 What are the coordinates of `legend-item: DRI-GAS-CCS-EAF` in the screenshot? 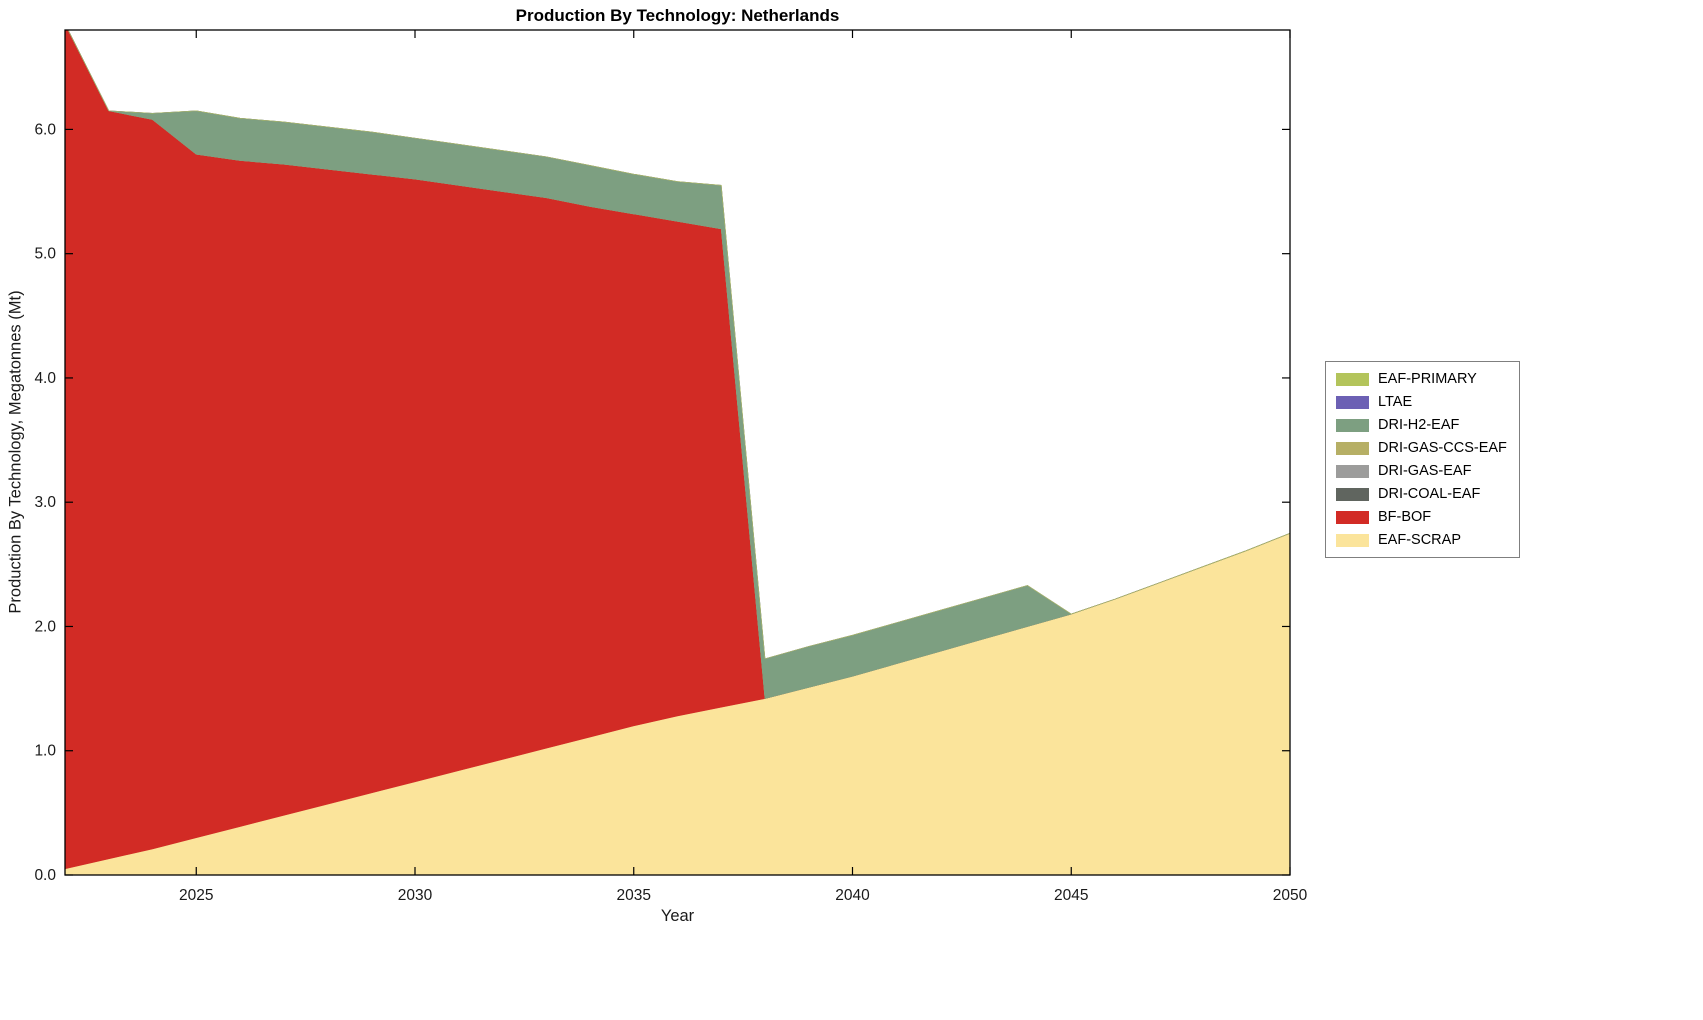 It's located at (1421, 448).